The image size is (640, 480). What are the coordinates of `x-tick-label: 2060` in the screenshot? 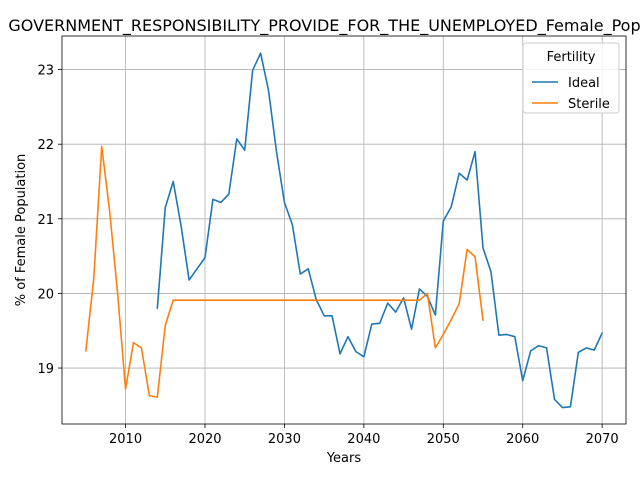 It's located at (522, 439).